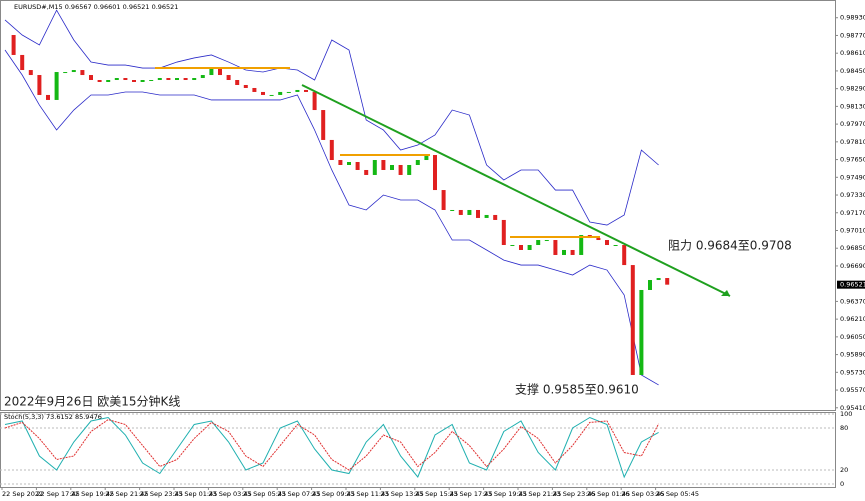  I want to click on trend-arrow, so click(725, 293).